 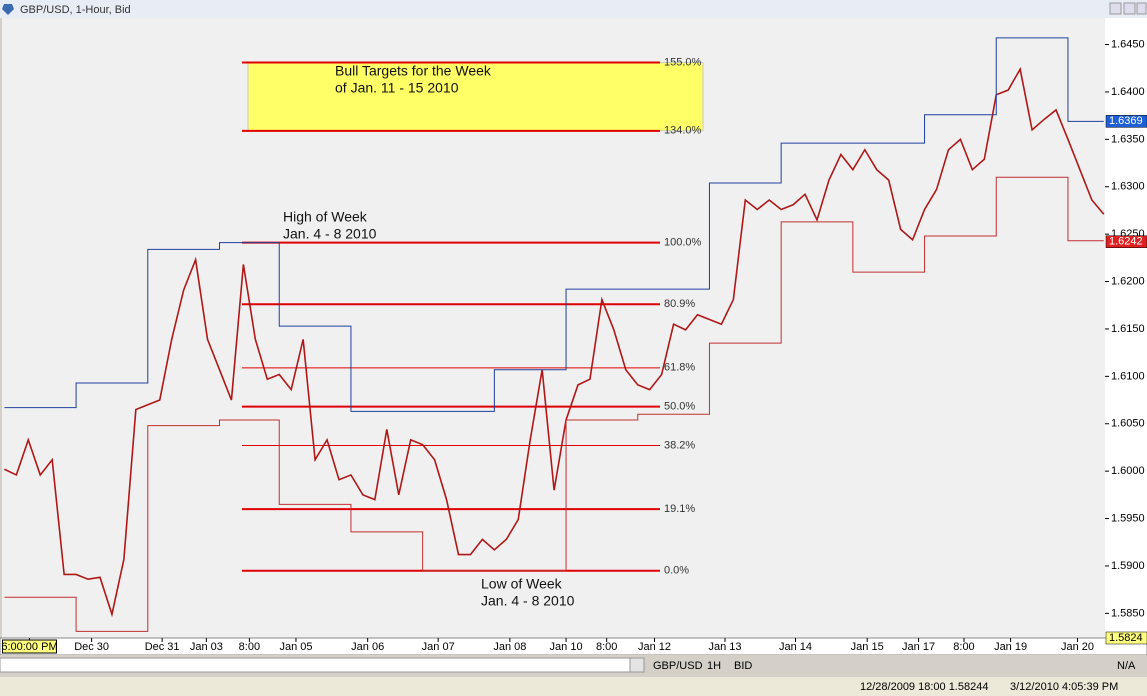 What do you see at coordinates (475, 97) in the screenshot?
I see `target-zone` at bounding box center [475, 97].